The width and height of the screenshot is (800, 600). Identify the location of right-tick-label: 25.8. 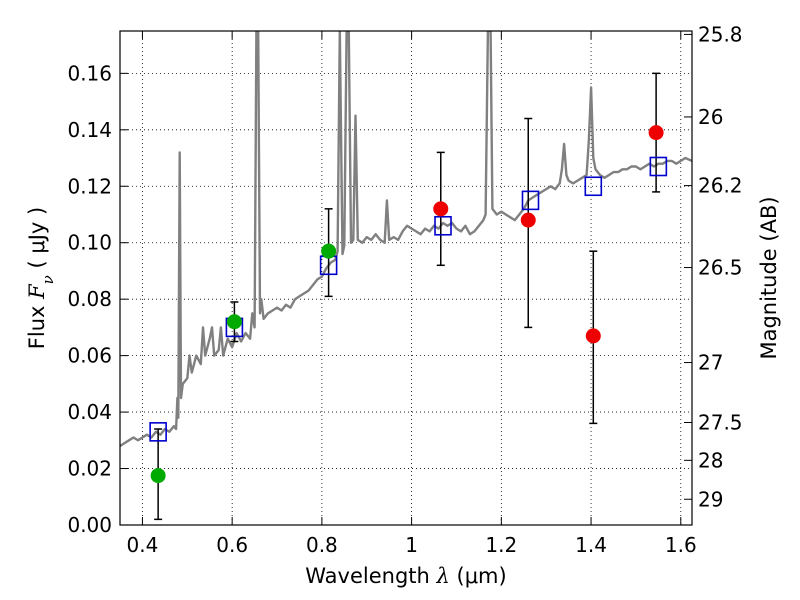
(720, 34).